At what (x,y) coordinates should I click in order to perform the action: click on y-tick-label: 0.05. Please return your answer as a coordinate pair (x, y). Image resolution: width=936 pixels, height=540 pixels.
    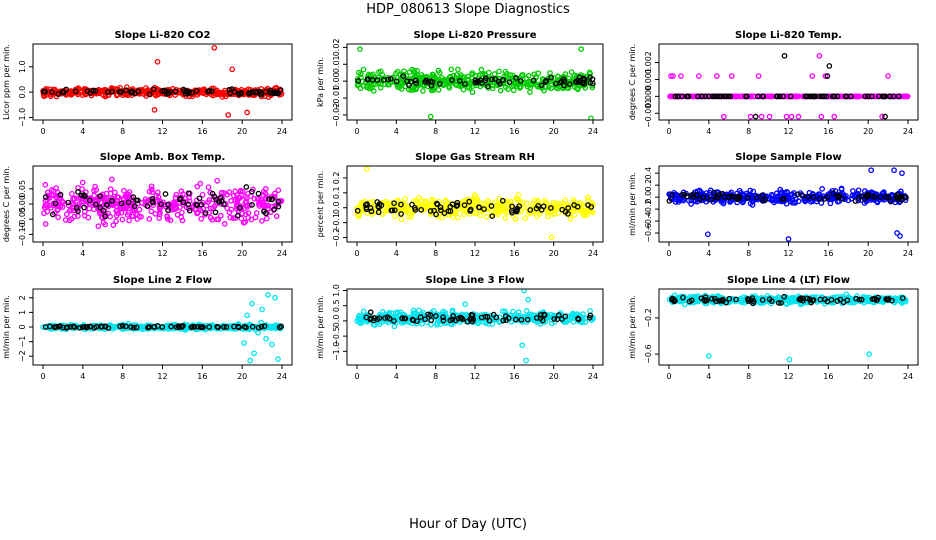
    Looking at the image, I should click on (22, 189).